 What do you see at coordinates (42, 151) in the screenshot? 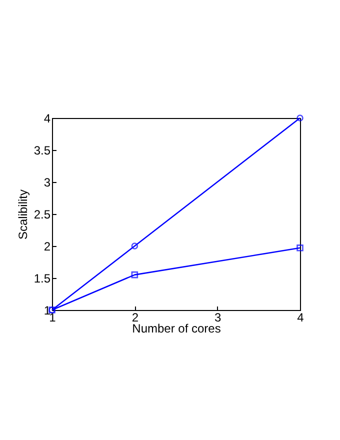
I see `y-tick-label: 3.5` at bounding box center [42, 151].